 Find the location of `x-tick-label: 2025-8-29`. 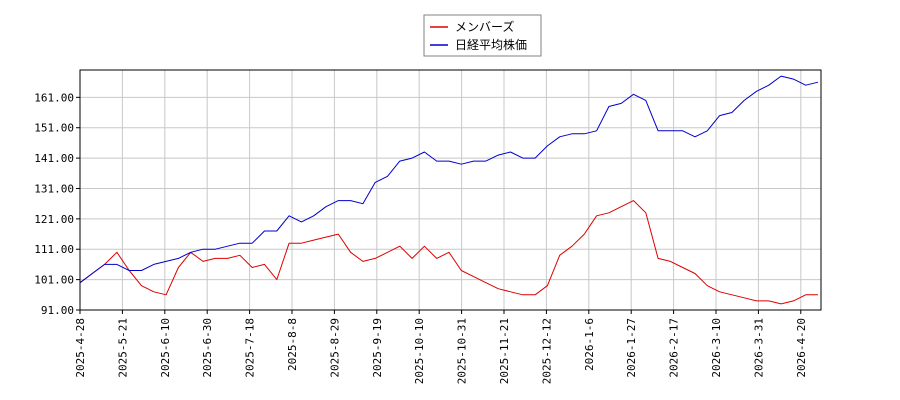

x-tick-label: 2025-8-29 is located at coordinates (334, 348).